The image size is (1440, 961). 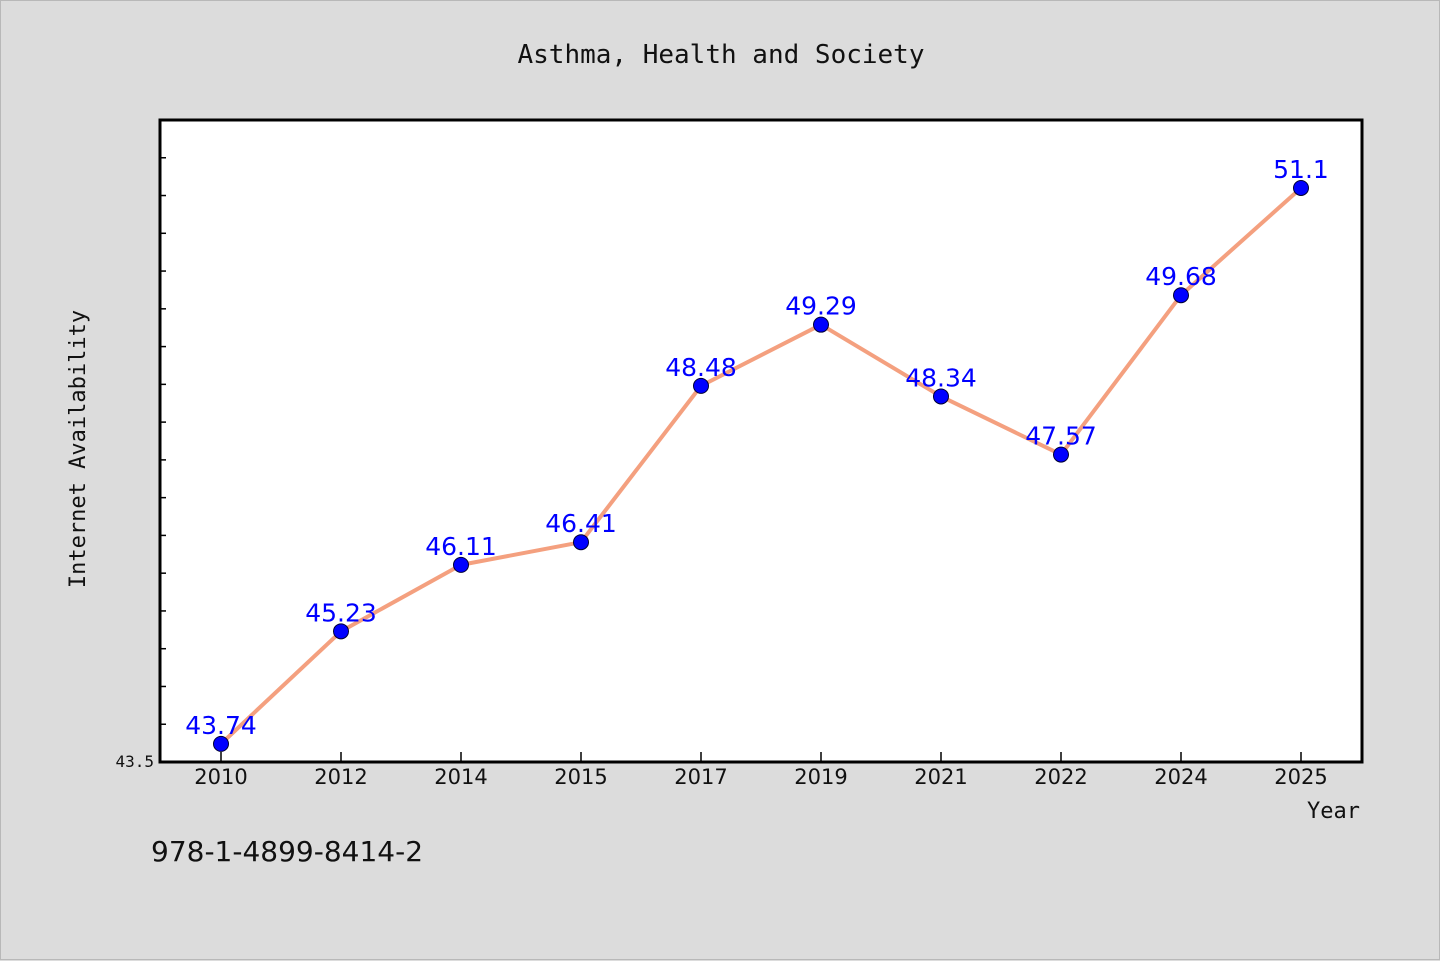 What do you see at coordinates (721, 55) in the screenshot?
I see `chart-title: Asthma, Health and Society` at bounding box center [721, 55].